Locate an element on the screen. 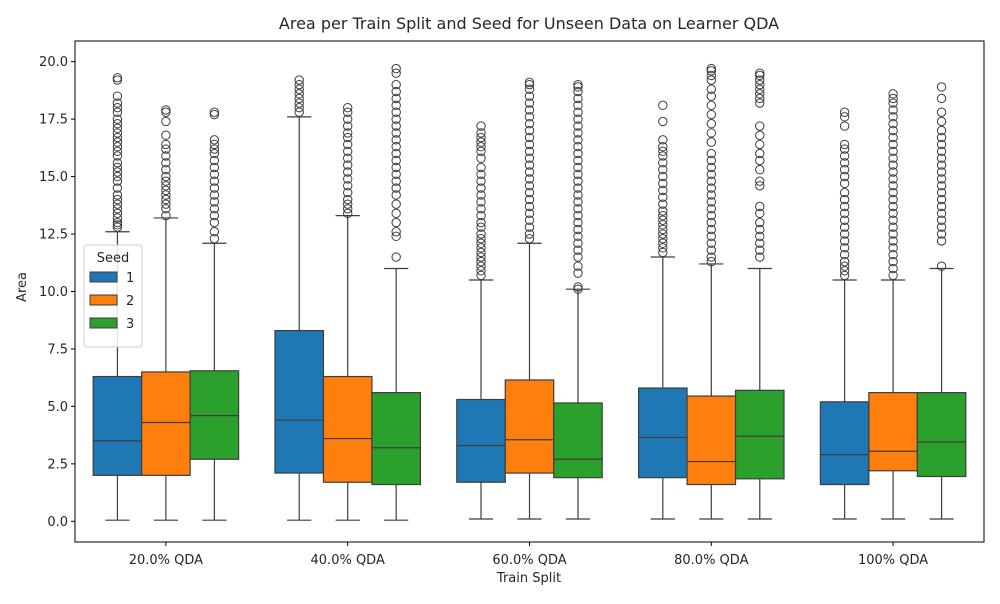  legend: Seed 1 2 3 is located at coordinates (113, 296).